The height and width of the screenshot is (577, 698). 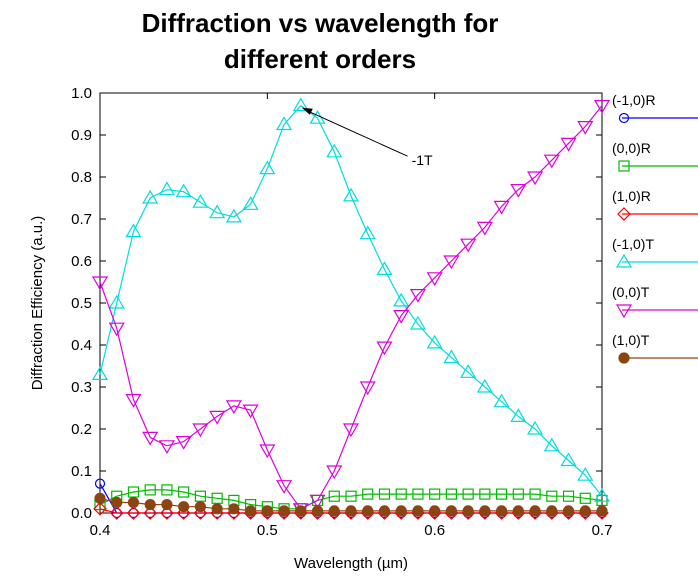 What do you see at coordinates (655, 348) in the screenshot?
I see `legend-item: (1,0)T` at bounding box center [655, 348].